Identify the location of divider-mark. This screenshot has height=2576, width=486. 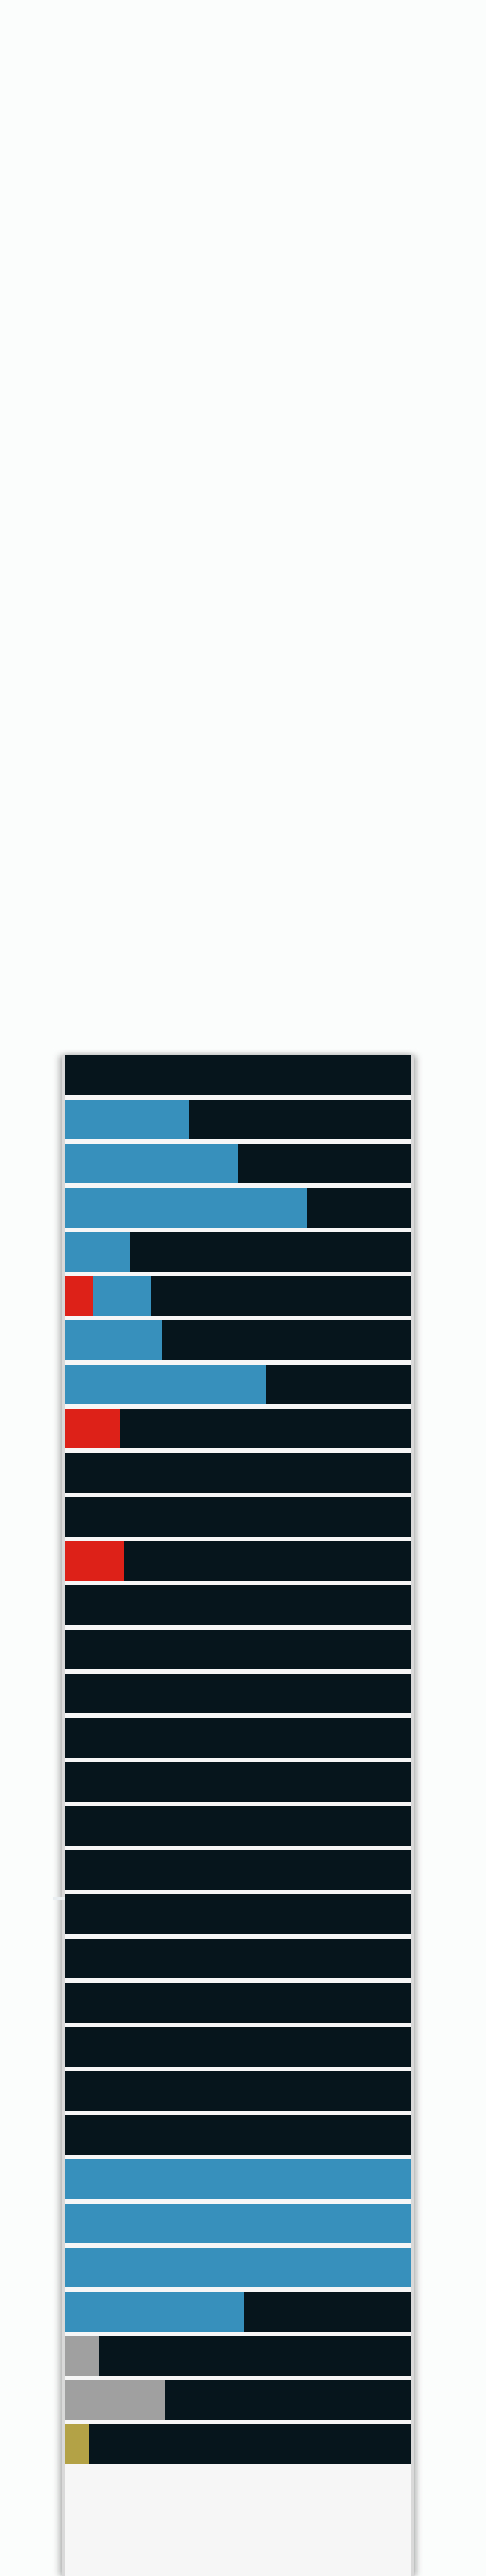
(59, 1898).